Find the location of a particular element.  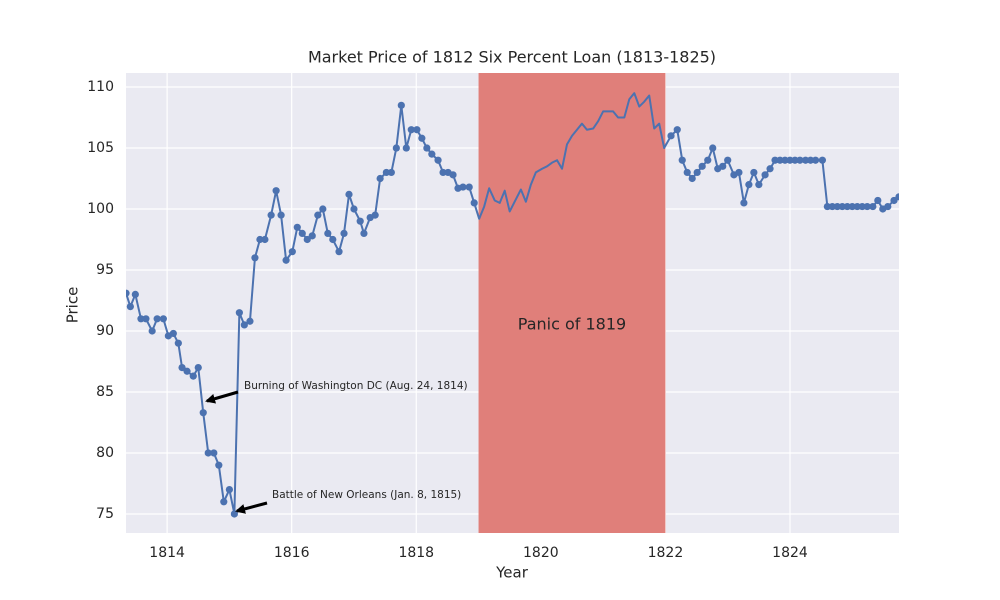

y-tick-label: 105 is located at coordinates (100, 148).